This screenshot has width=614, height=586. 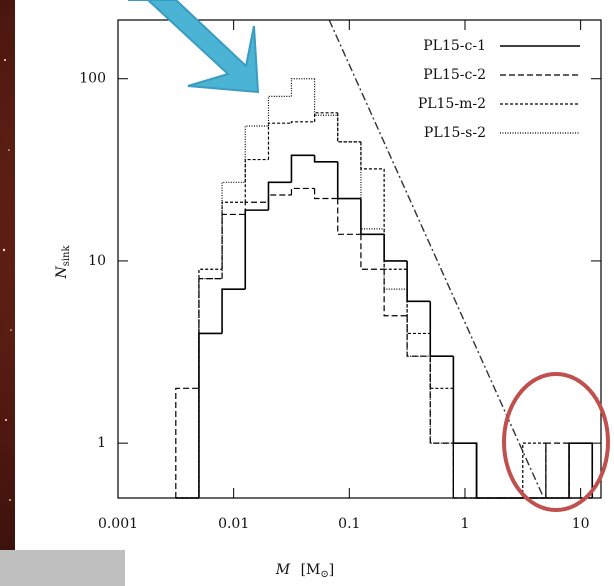 I want to click on legend-label: PL15-m-2, so click(x=452, y=104).